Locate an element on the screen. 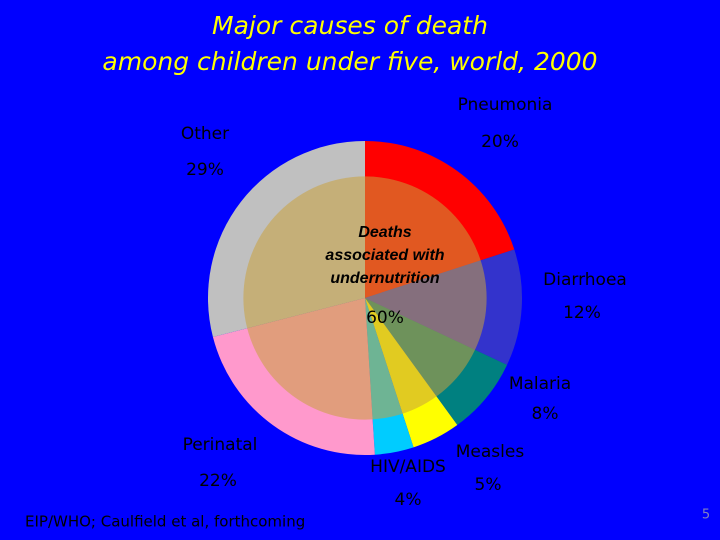  slice-label: HIV/AIDS is located at coordinates (408, 467).